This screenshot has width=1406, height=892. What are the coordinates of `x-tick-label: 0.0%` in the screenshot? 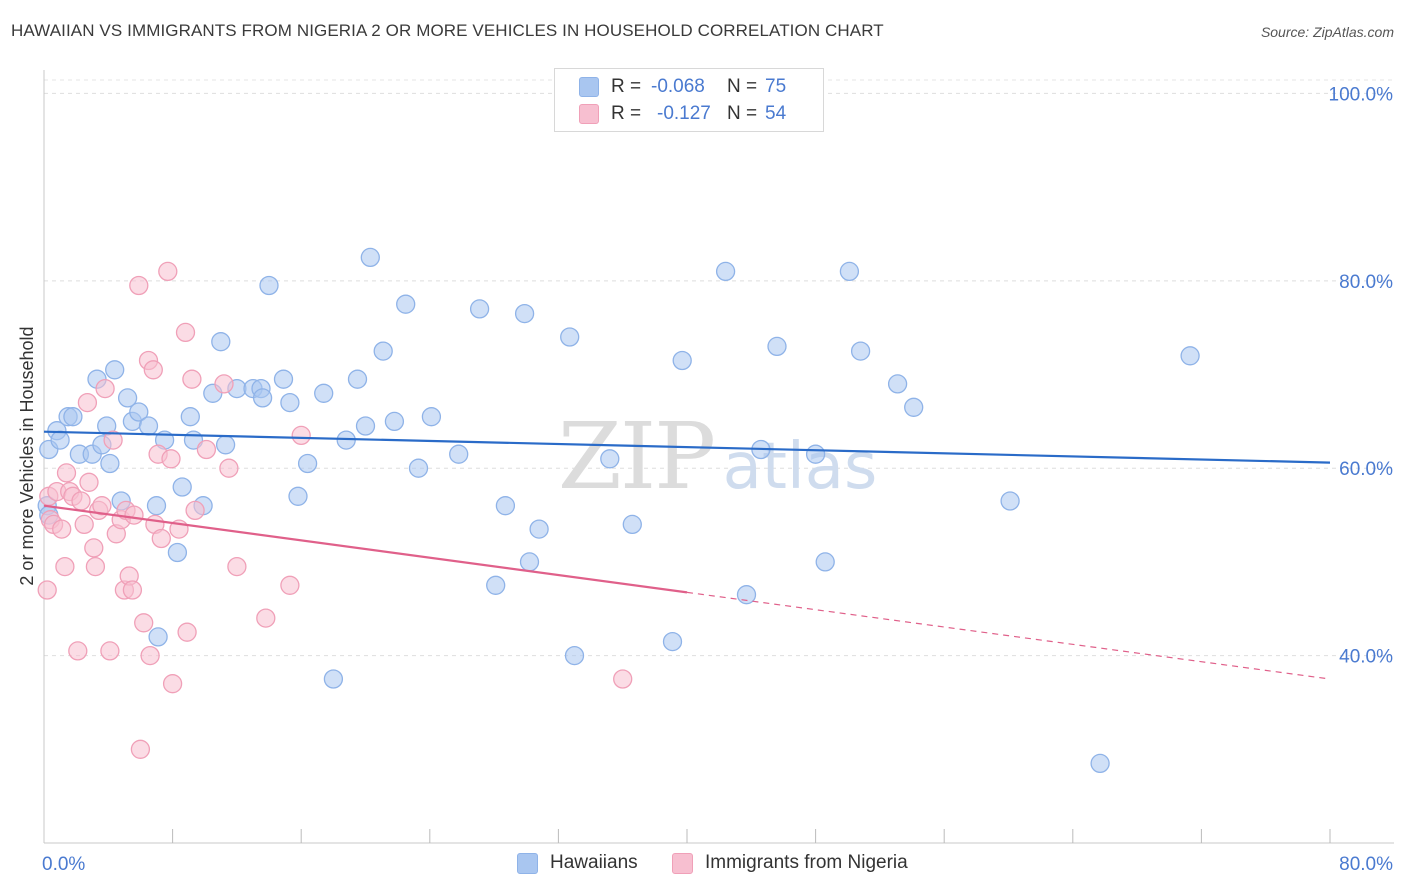 It's located at (63, 864).